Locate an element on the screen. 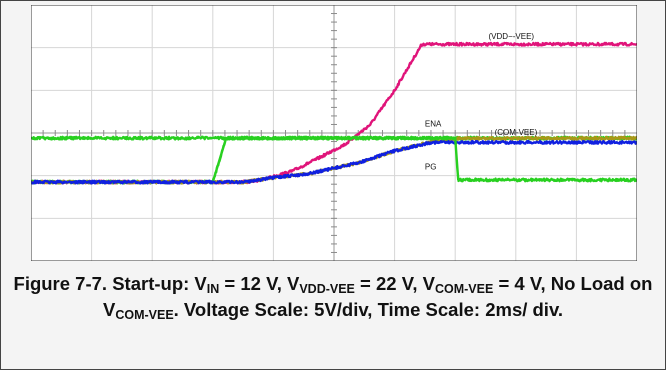 The height and width of the screenshot is (370, 666). caption-subscript: VDD-VEE is located at coordinates (327, 289).